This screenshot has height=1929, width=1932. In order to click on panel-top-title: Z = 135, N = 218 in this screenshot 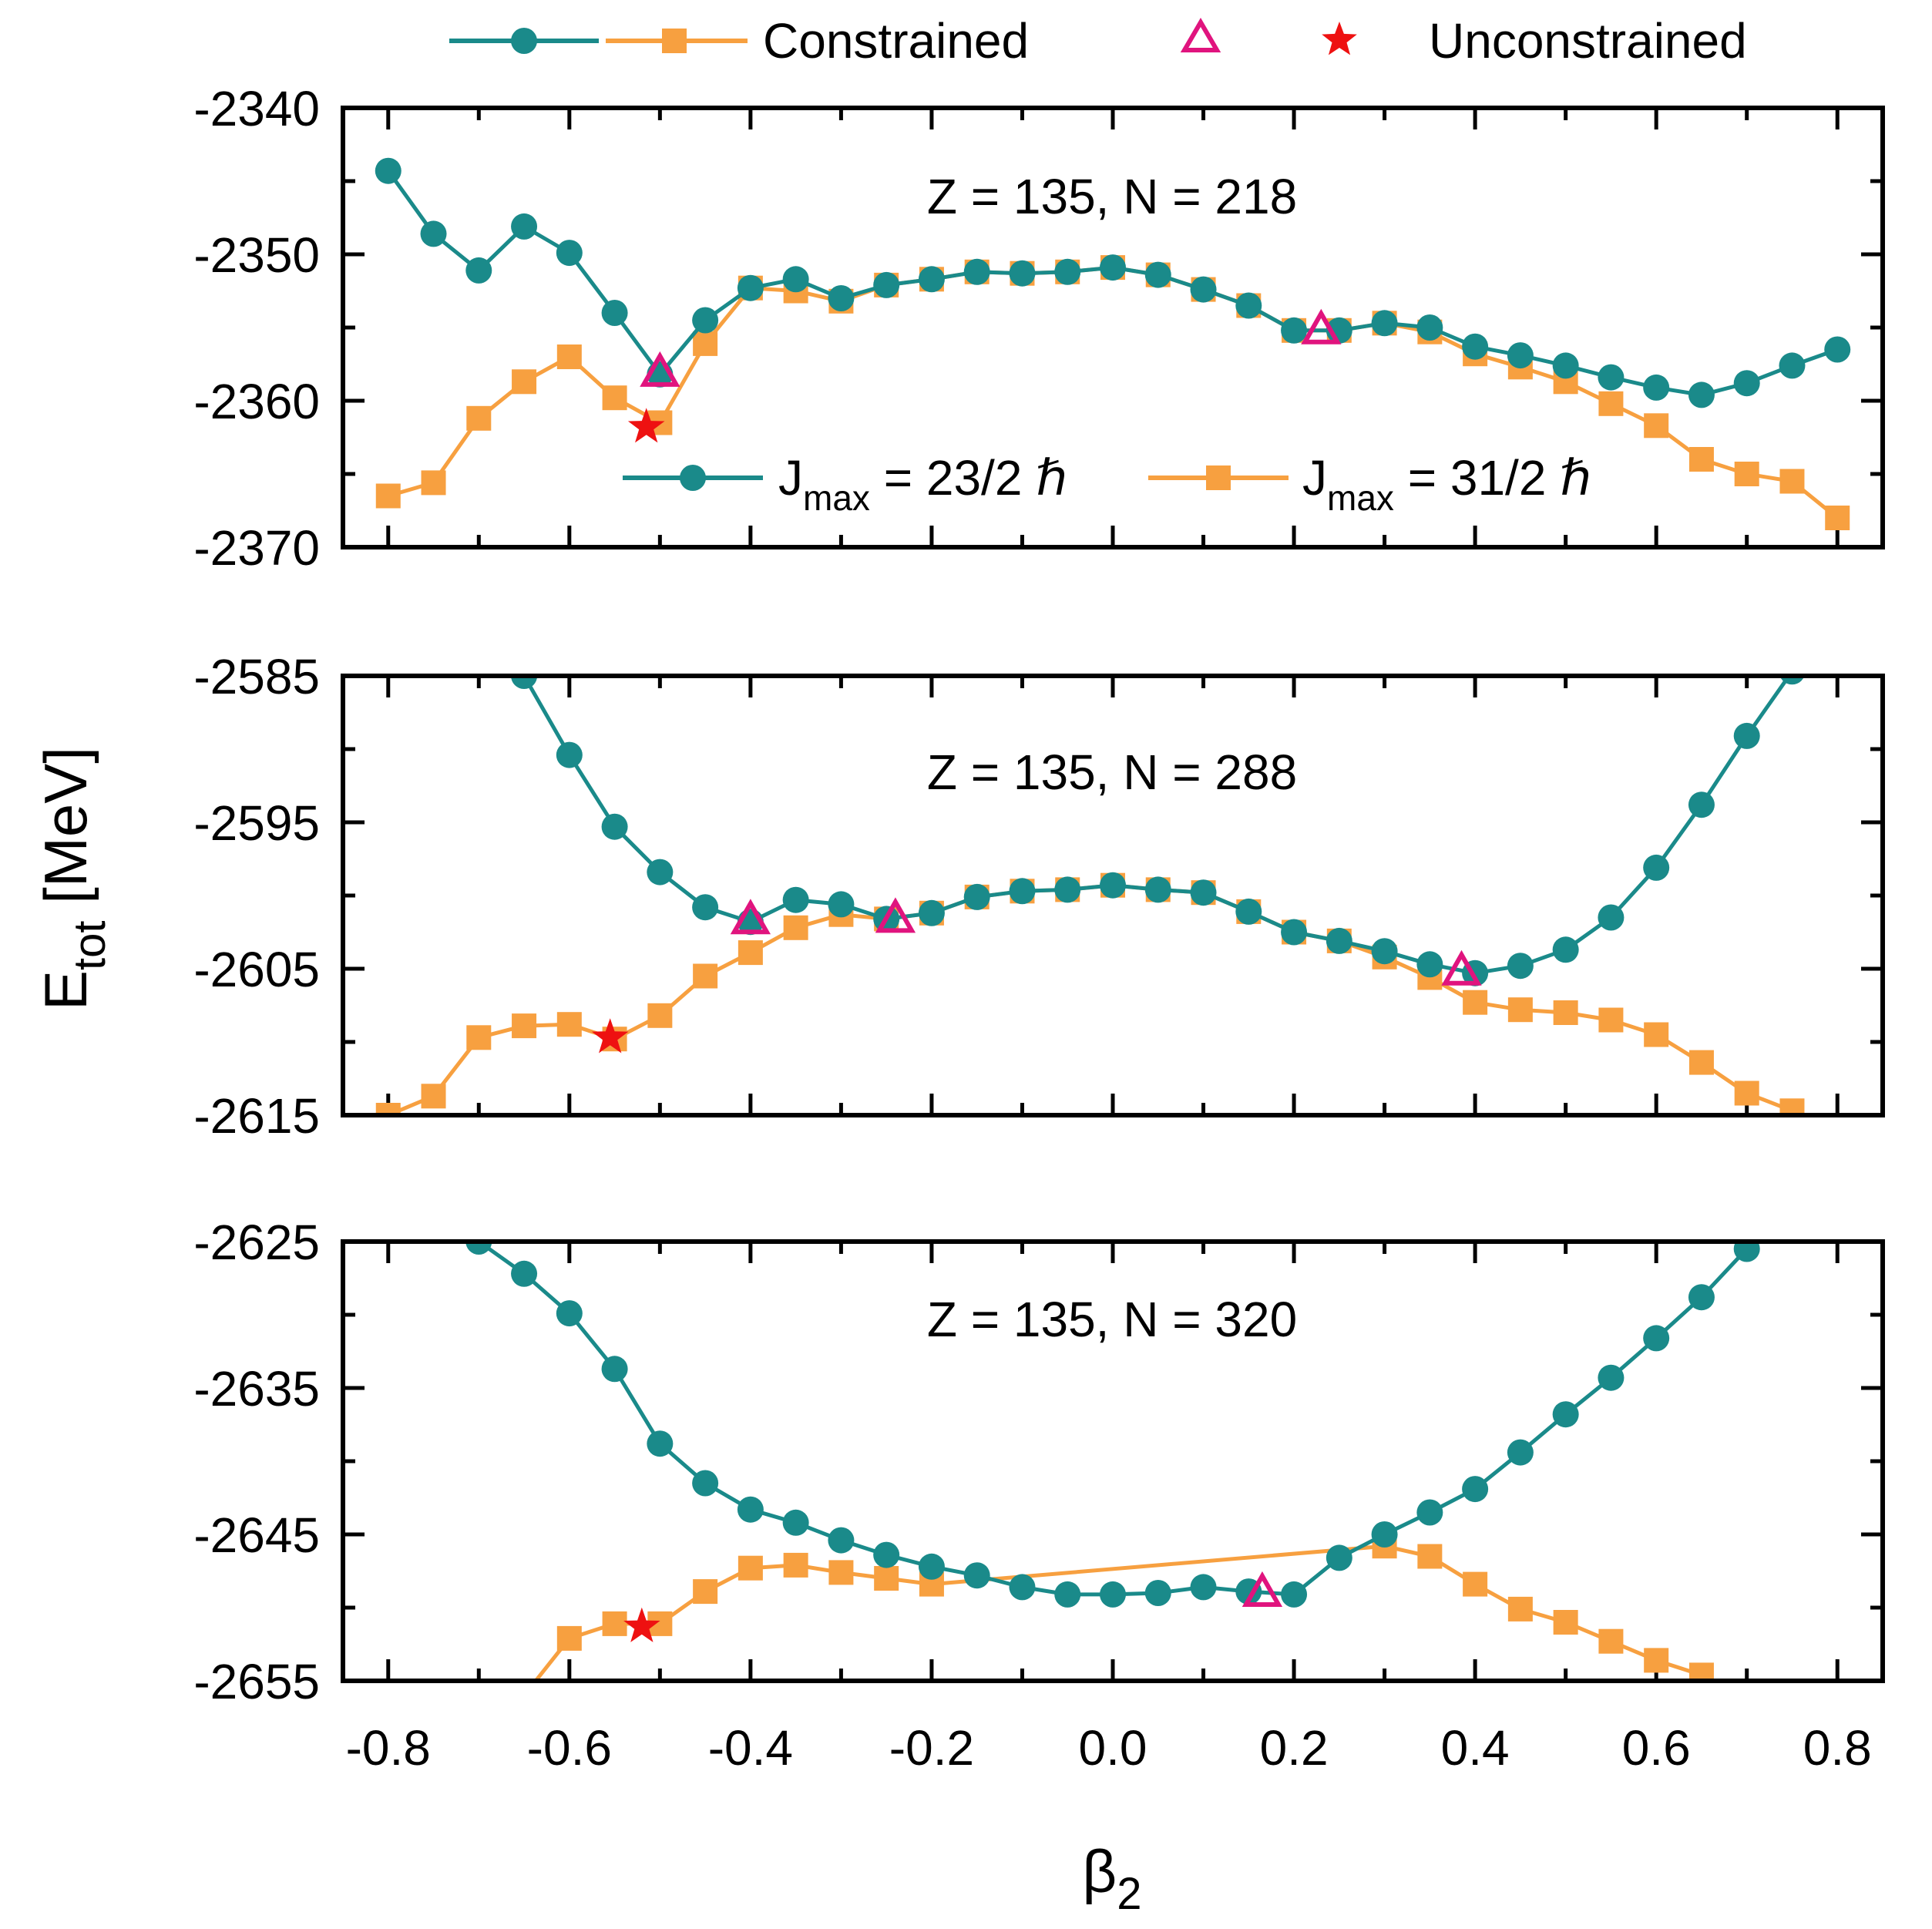, I will do `click(1112, 196)`.